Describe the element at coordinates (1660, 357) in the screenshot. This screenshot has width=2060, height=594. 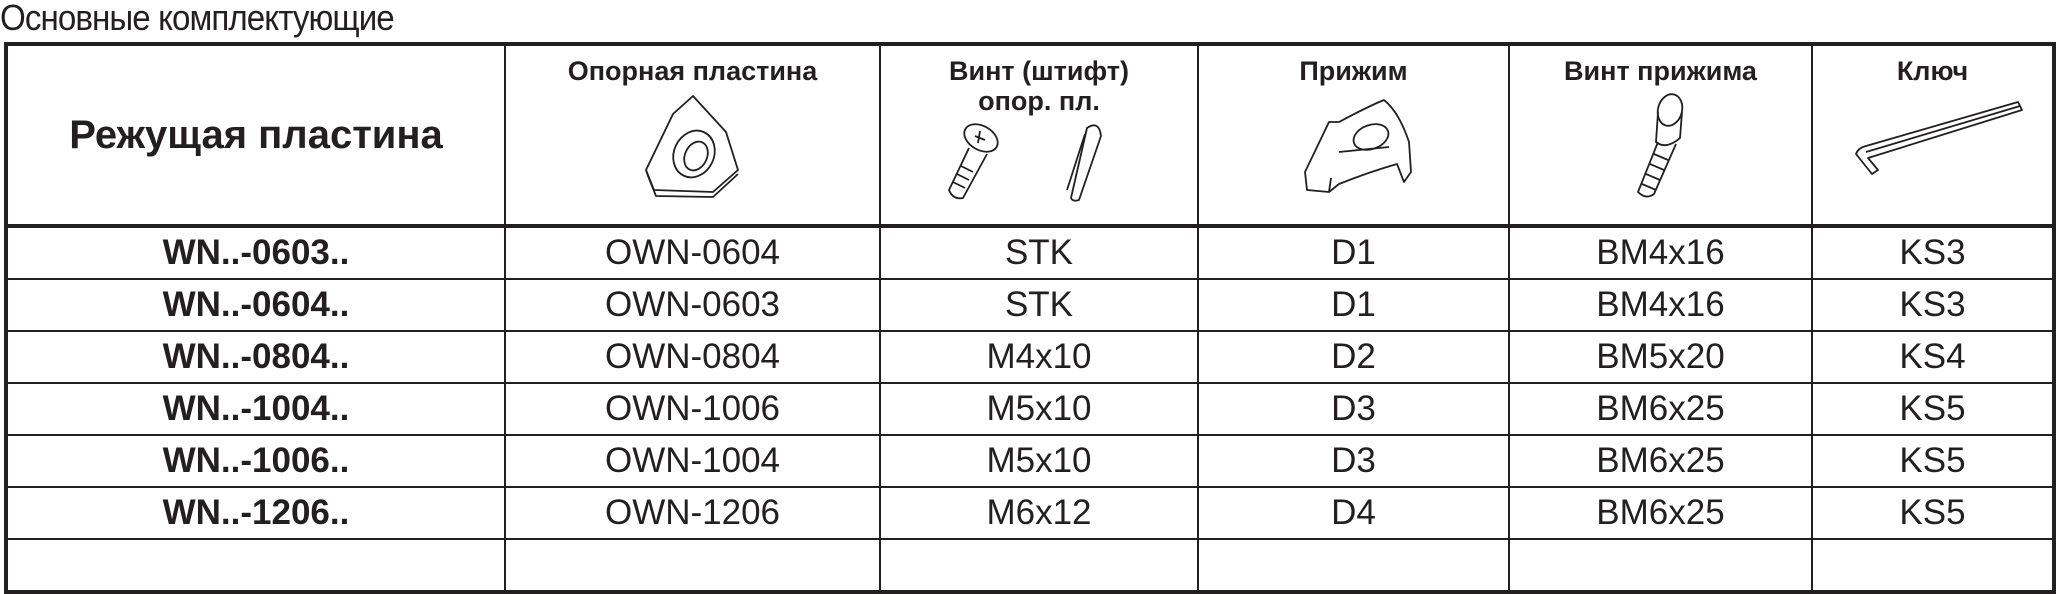
I see `cell-clamp-screw: BM5x20` at that location.